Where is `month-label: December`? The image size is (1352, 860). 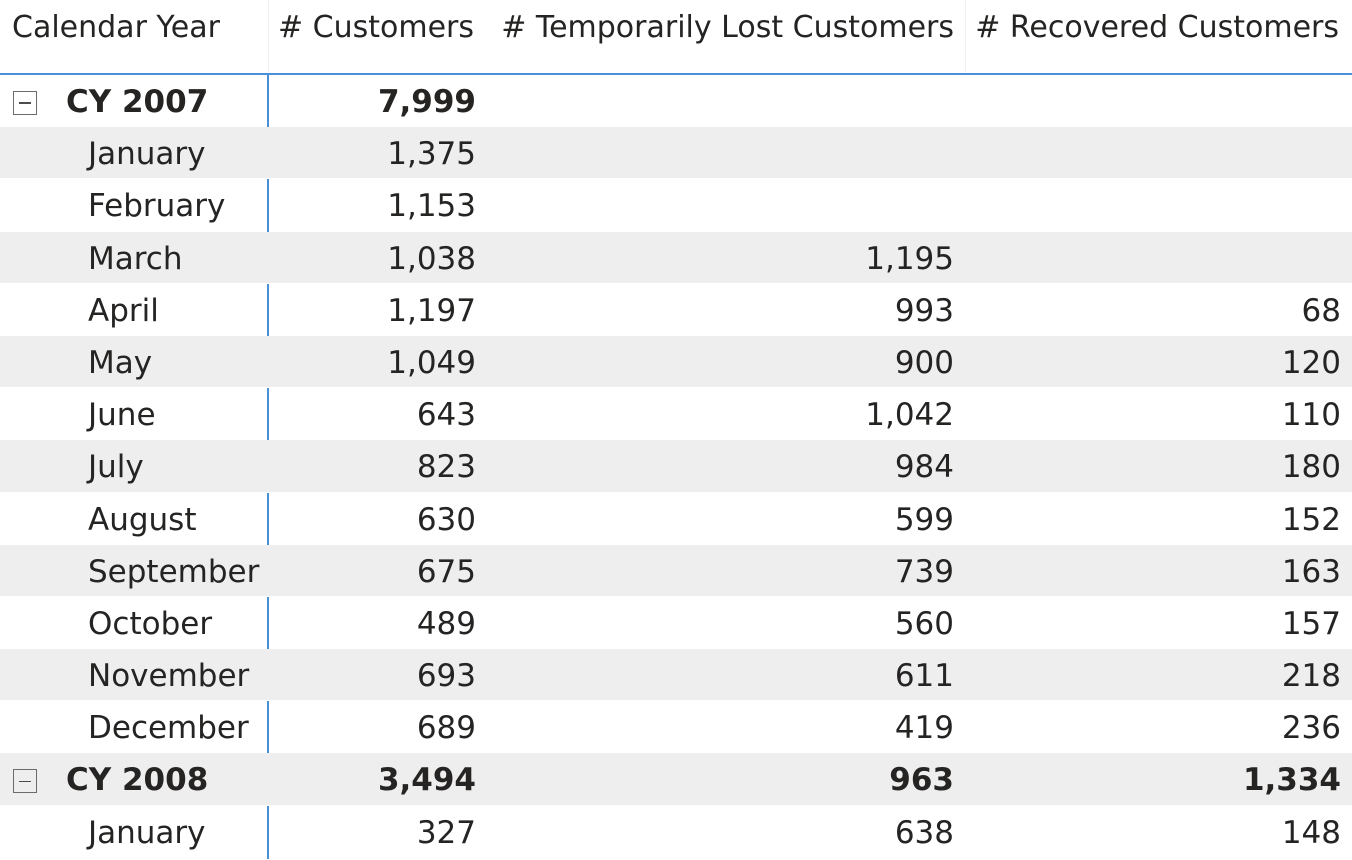 month-label: December is located at coordinates (168, 728).